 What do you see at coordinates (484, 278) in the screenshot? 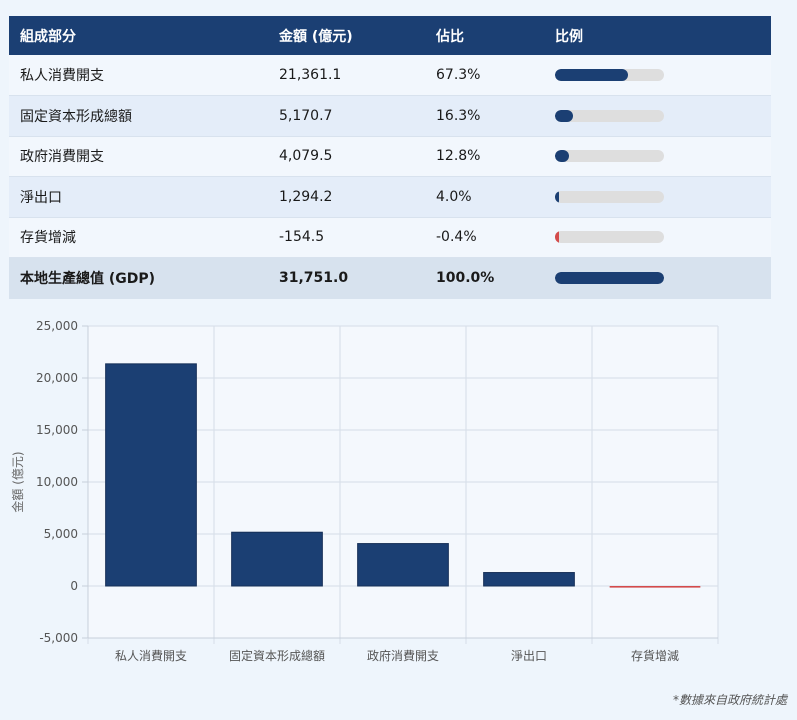
I see `cell-share: 100.0%` at bounding box center [484, 278].